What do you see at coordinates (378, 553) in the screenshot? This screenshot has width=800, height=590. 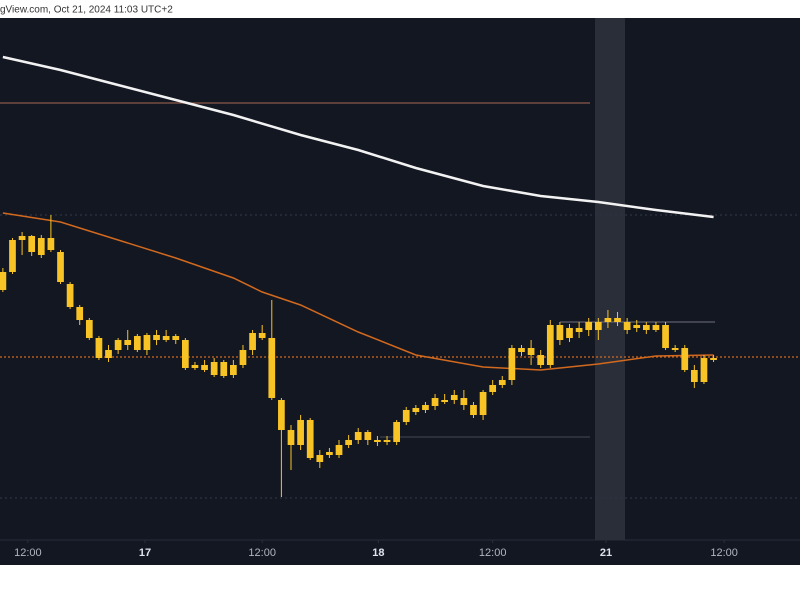 I see `x-tick-label: 18` at bounding box center [378, 553].